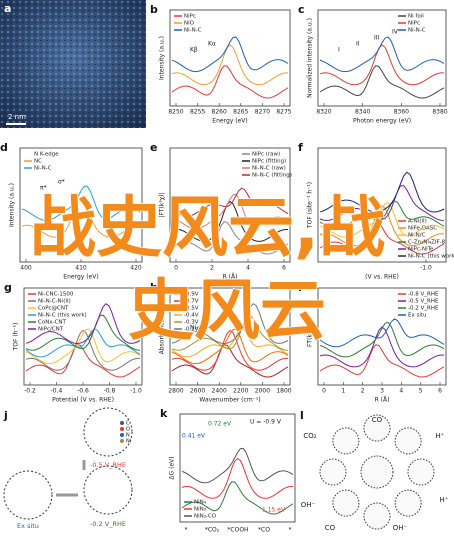 The width and height of the screenshot is (454, 537). What do you see at coordinates (108, 465) in the screenshot?
I see `state-label: -0.5 V_RHE` at bounding box center [108, 465].